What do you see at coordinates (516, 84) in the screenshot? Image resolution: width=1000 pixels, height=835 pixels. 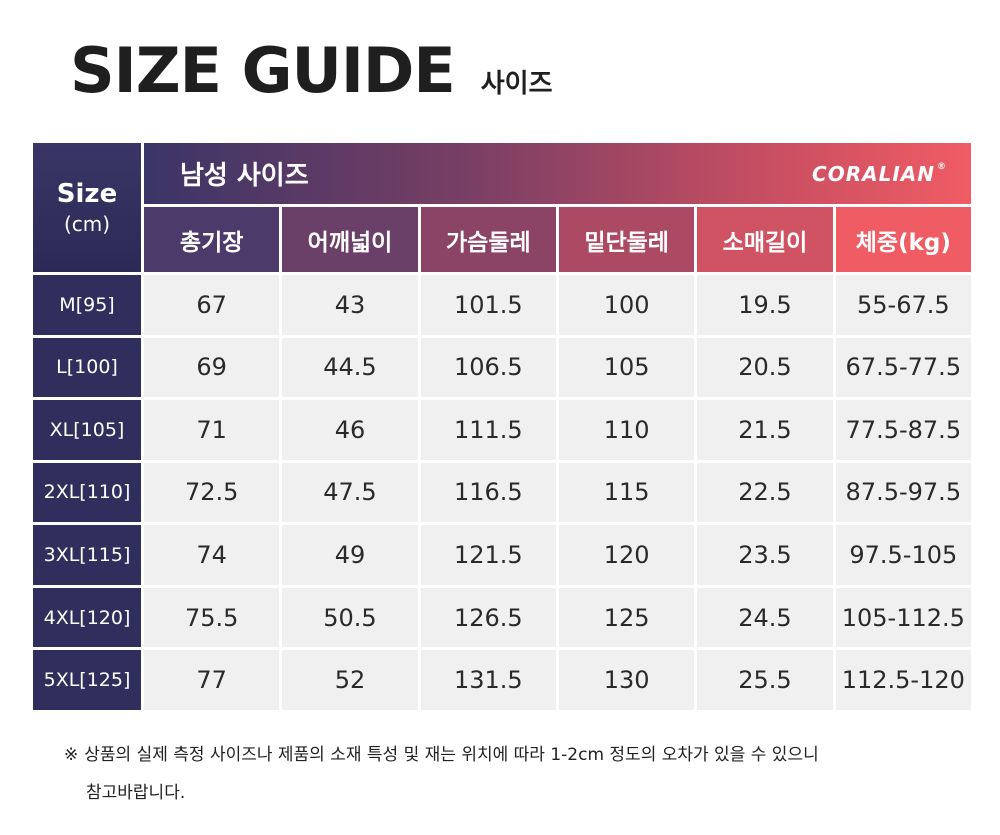 I see `page-subtitle: 사이즈` at bounding box center [516, 84].